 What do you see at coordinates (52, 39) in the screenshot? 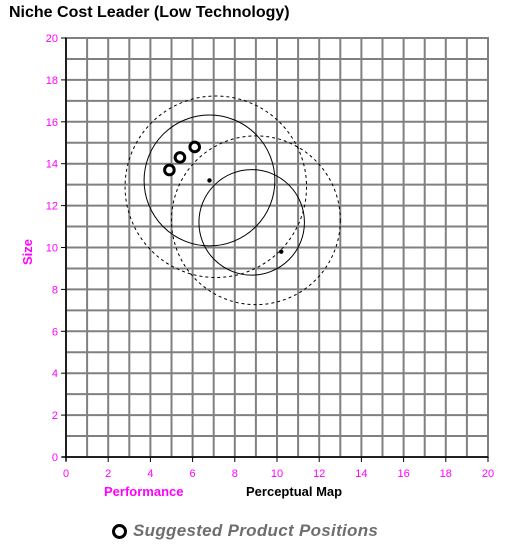
I see `y-tick-label: 20` at bounding box center [52, 39].